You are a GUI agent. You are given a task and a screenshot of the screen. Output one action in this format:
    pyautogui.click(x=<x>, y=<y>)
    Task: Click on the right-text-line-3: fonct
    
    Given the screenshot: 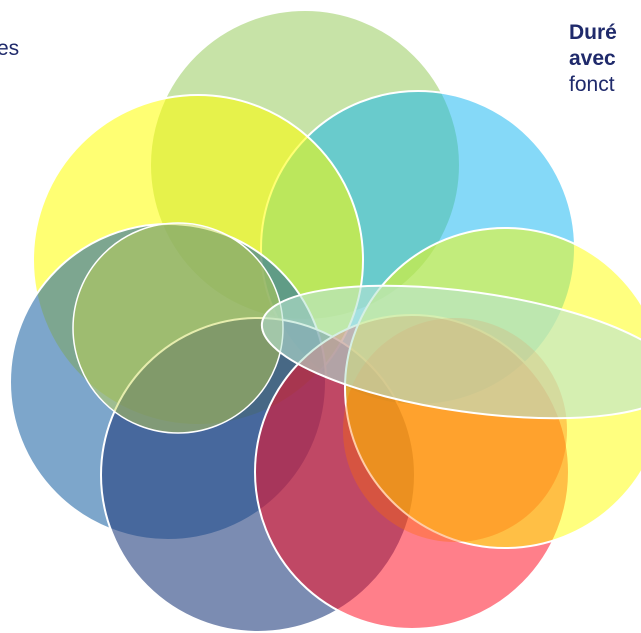 What is the action you would take?
    pyautogui.click(x=592, y=84)
    